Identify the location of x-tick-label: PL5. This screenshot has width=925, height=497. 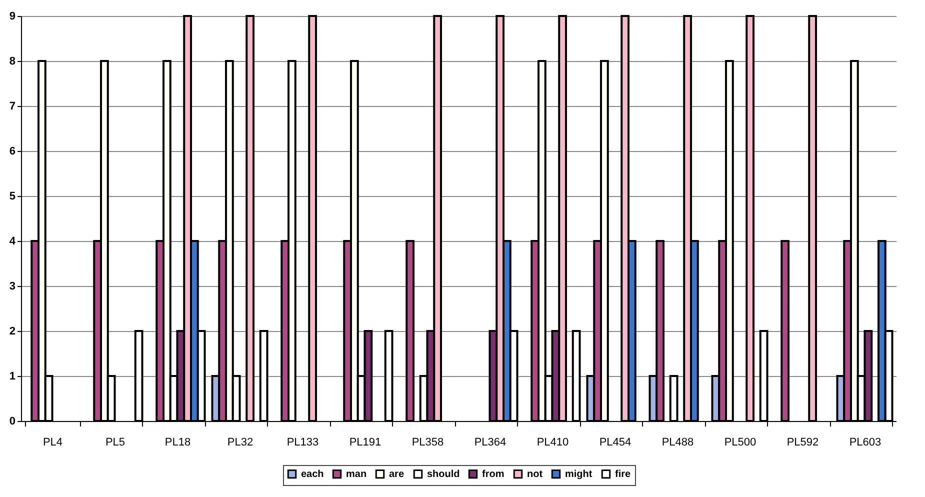
(115, 442).